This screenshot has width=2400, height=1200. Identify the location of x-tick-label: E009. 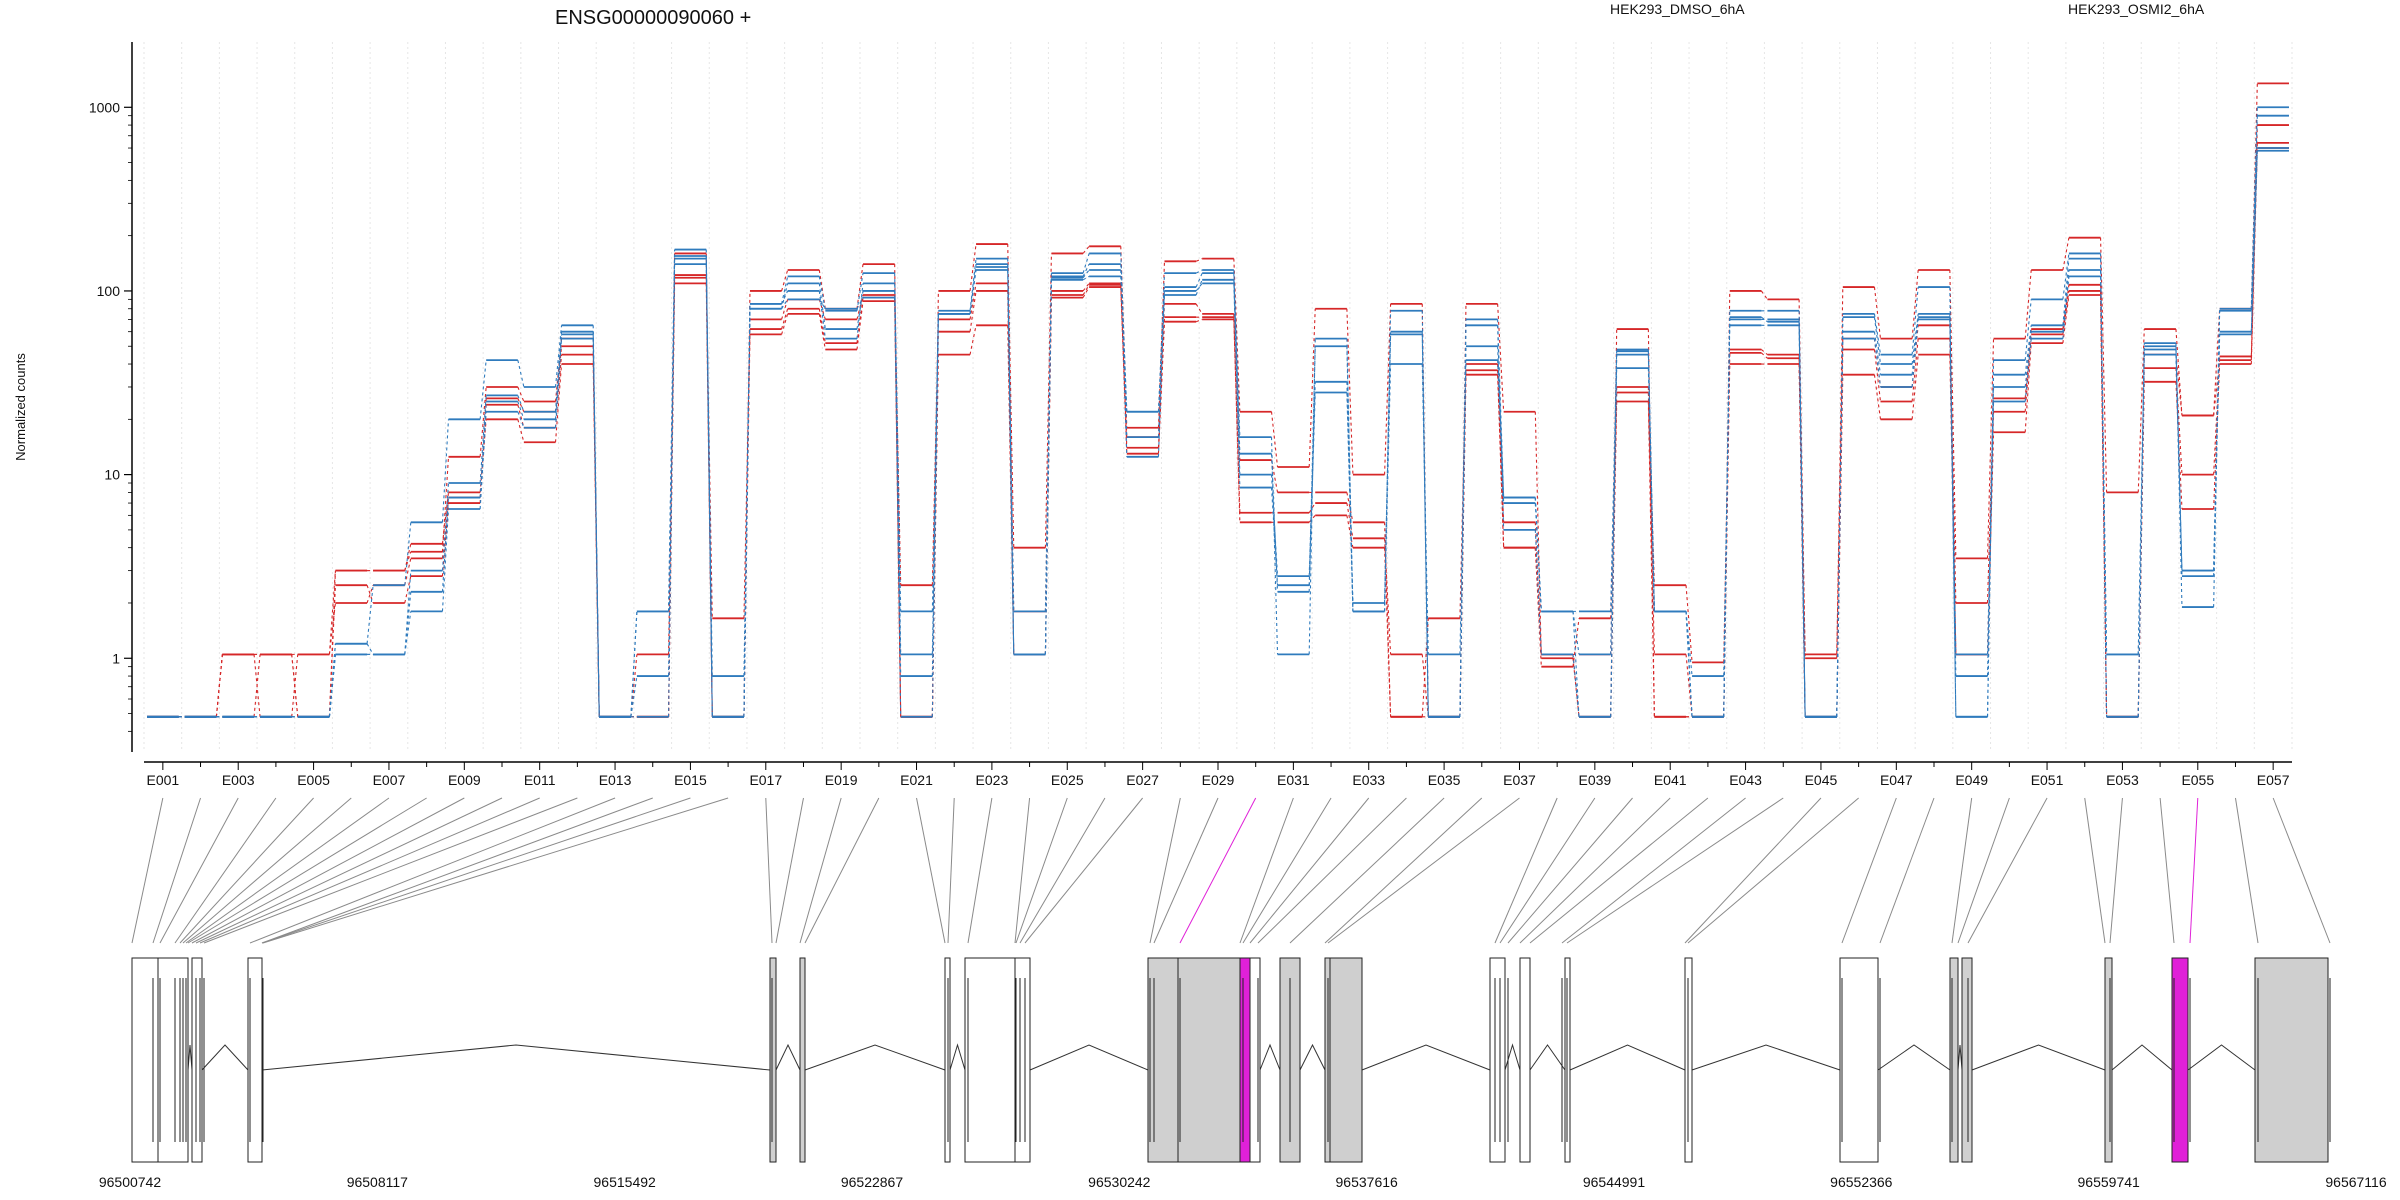
(464, 780).